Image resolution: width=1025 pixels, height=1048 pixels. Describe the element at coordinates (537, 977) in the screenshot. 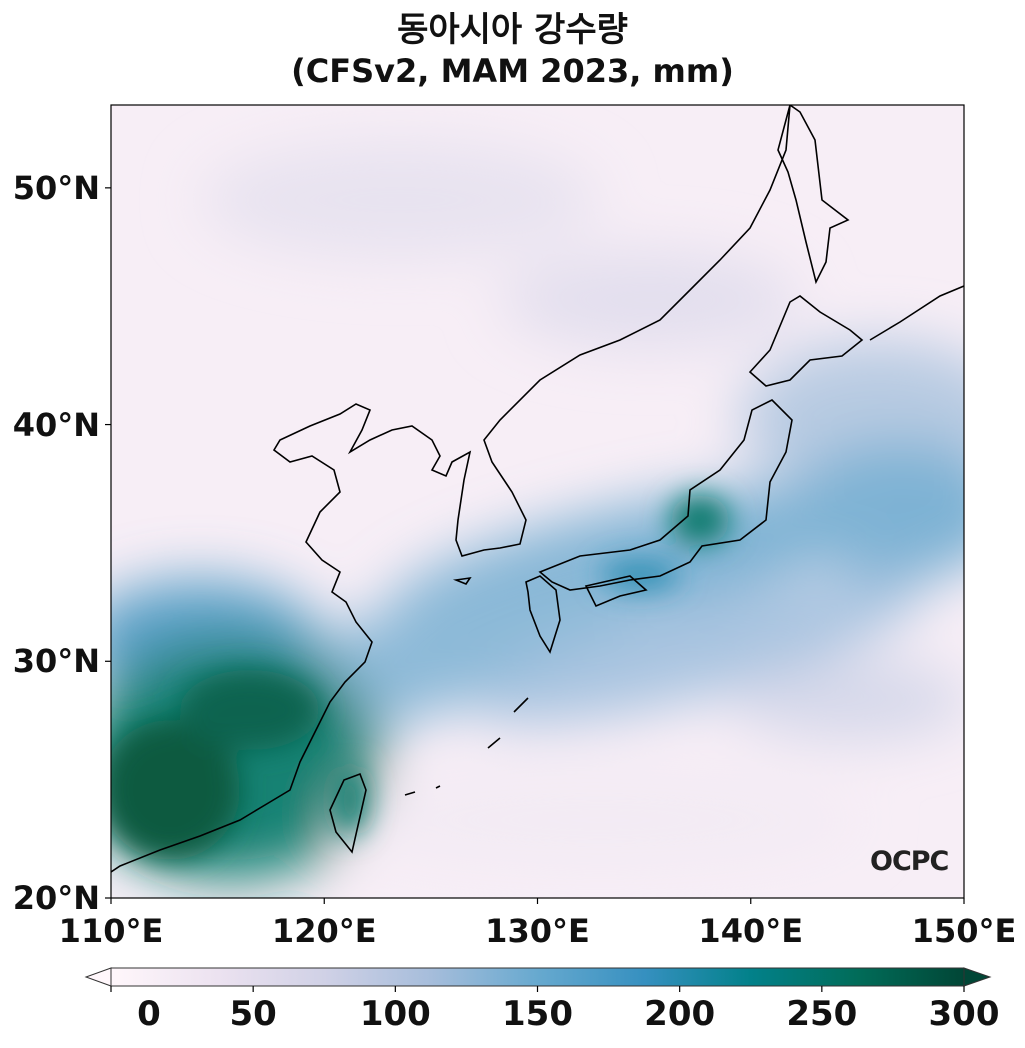

I see `colorbar-gradient` at that location.